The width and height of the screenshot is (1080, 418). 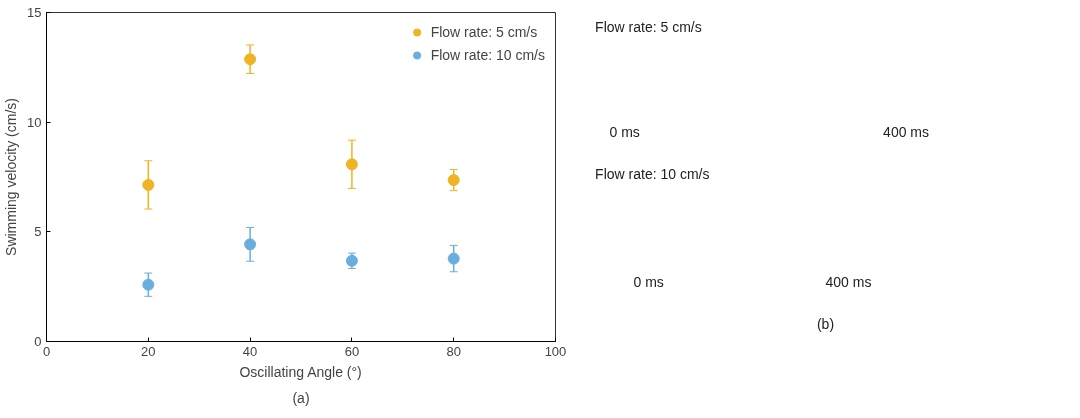 I want to click on text: (a), so click(x=301, y=397).